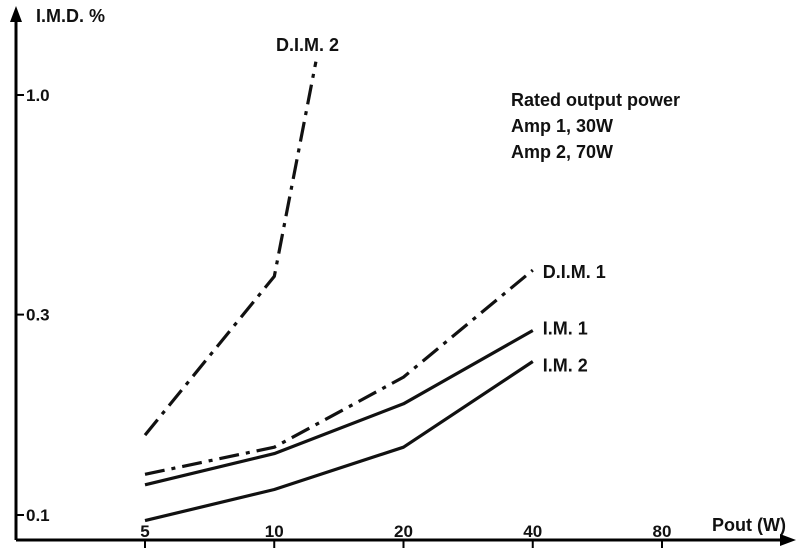 This screenshot has height=559, width=803. What do you see at coordinates (562, 126) in the screenshot?
I see `annotation-line-2: Amp 1, 30W` at bounding box center [562, 126].